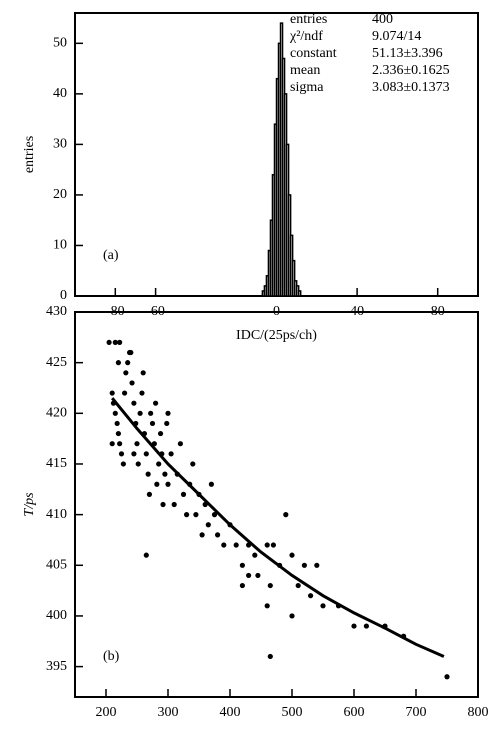 The image size is (493, 729). What do you see at coordinates (411, 70) in the screenshot?
I see `stats-value: 2.336±0.1625` at bounding box center [411, 70].